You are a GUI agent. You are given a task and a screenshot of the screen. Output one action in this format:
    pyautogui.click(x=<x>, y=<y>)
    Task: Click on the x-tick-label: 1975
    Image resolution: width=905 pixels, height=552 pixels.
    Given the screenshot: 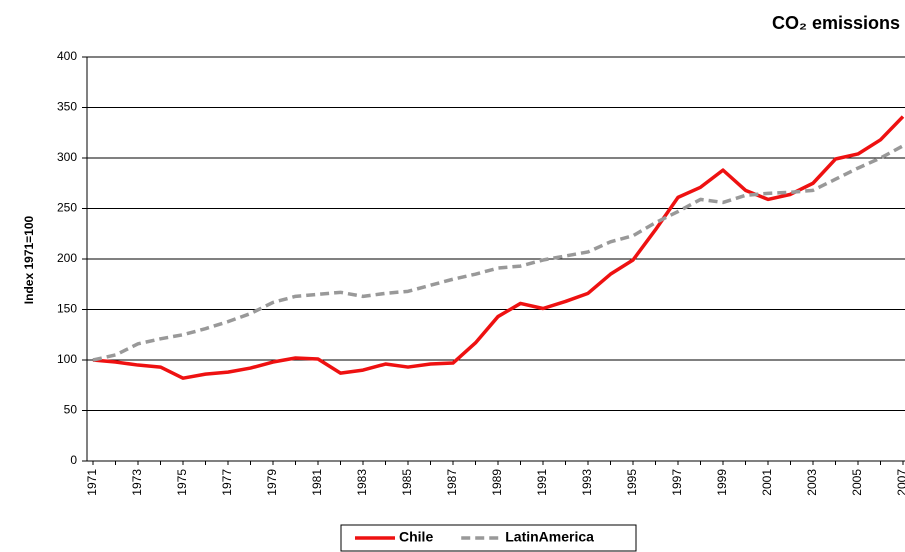 What is the action you would take?
    pyautogui.click(x=182, y=482)
    